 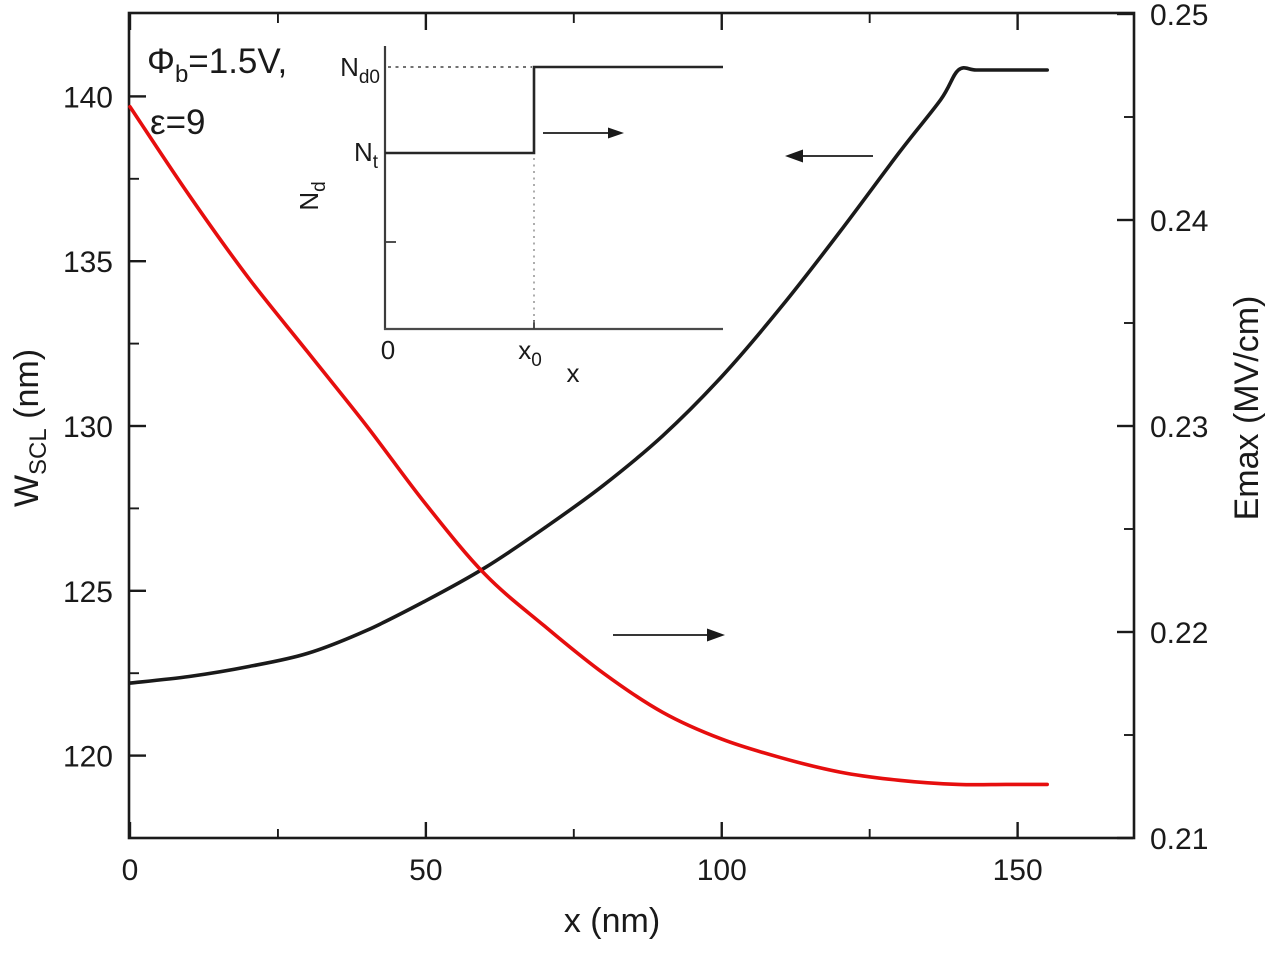 I want to click on right-tick-label: 0.24, so click(x=1179, y=221).